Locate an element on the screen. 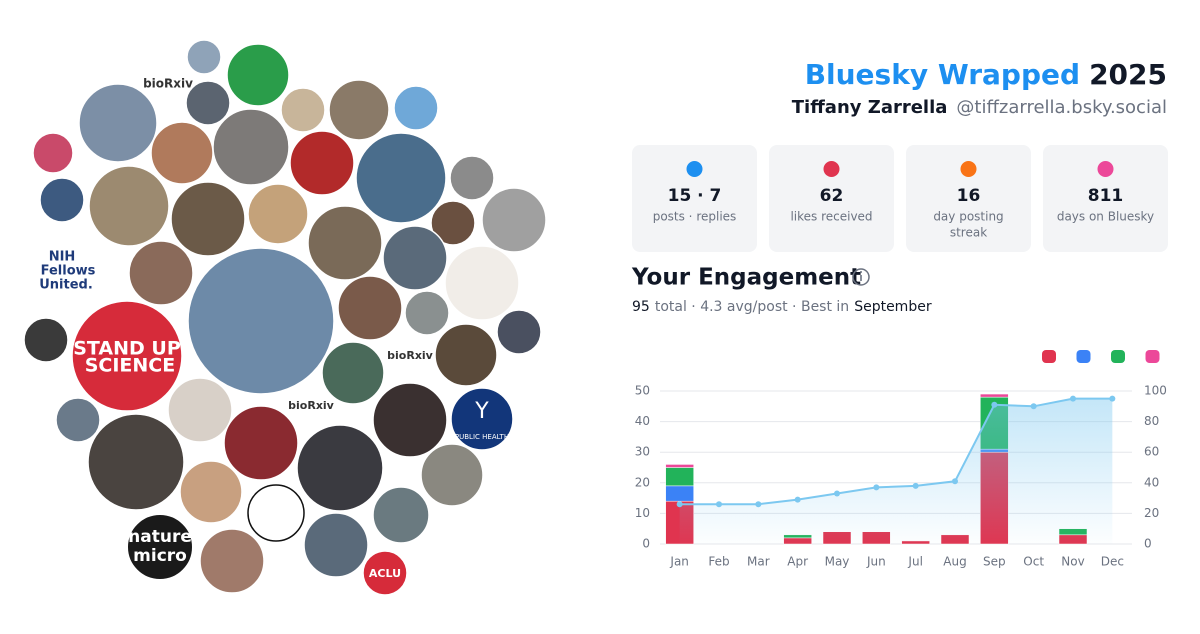 This screenshot has width=1200, height=634. x-tick-label: Aug is located at coordinates (954, 562).